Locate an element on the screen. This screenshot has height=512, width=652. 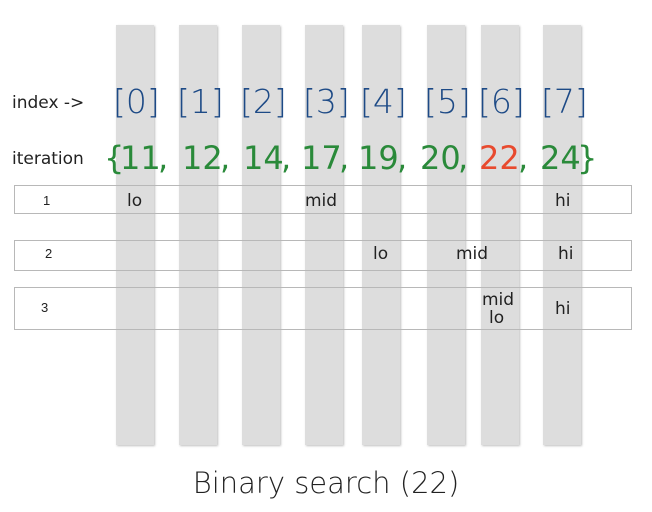
index-label: index -> is located at coordinates (48, 103).